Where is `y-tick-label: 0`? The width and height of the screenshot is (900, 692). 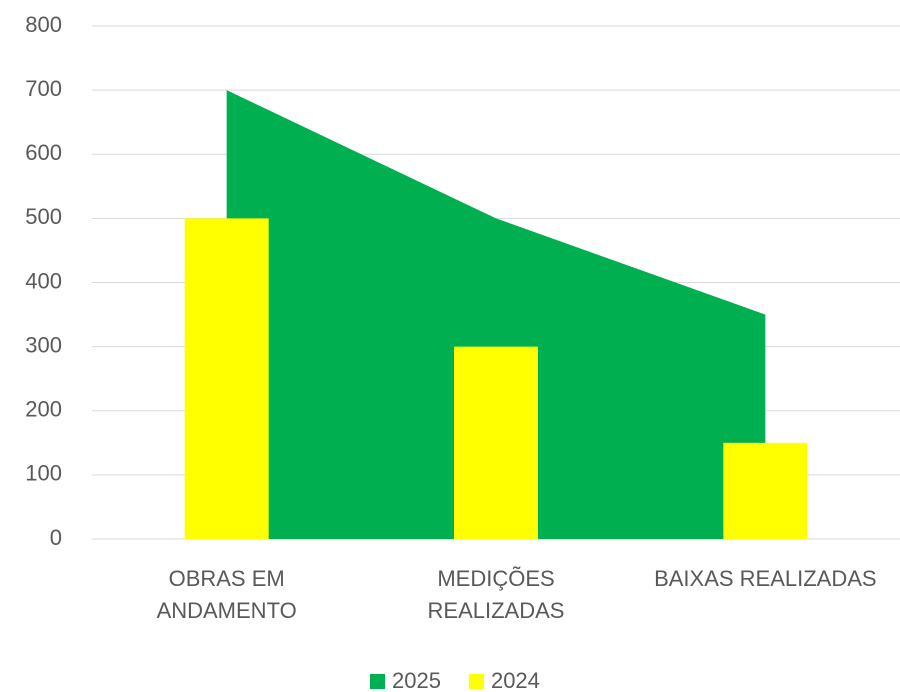
y-tick-label: 0 is located at coordinates (56, 537).